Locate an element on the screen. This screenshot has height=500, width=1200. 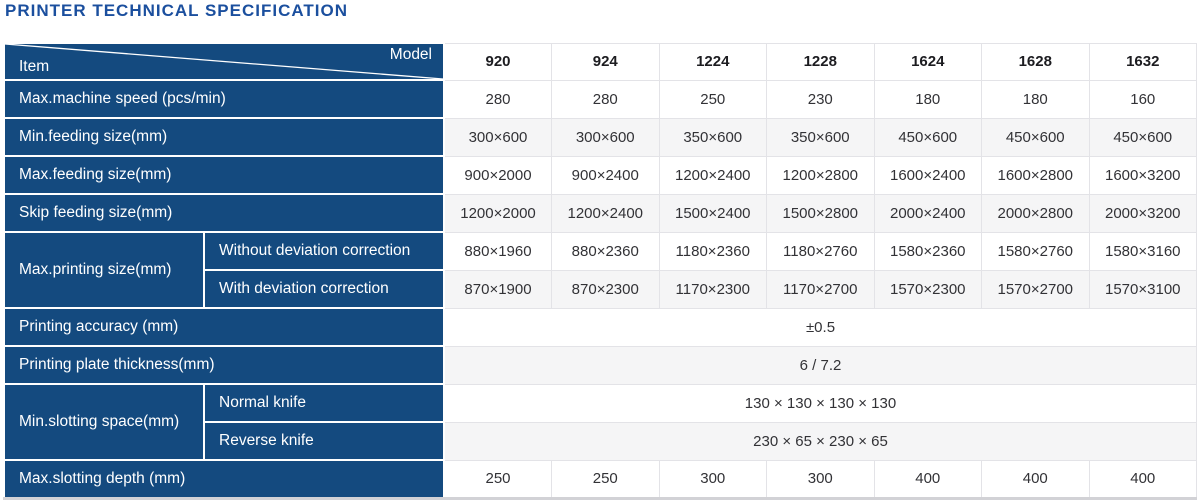
spec-value-cell: 1570×2700 is located at coordinates (1035, 289).